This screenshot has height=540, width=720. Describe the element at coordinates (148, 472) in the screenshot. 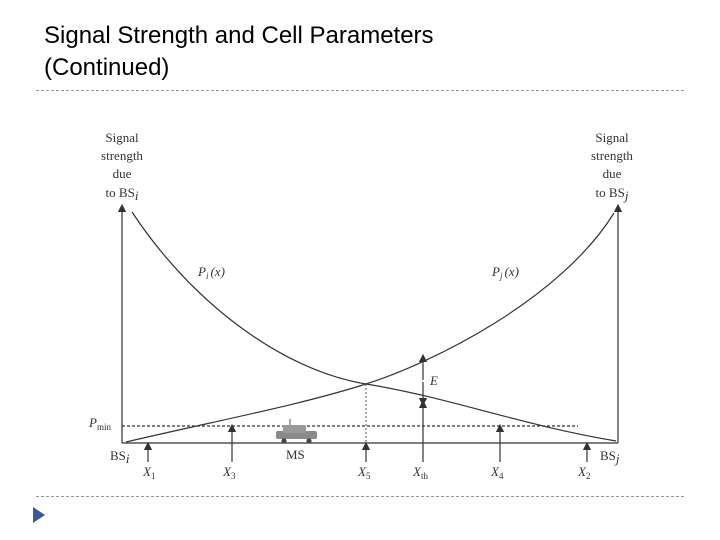

I see `x1-label: X1` at that location.